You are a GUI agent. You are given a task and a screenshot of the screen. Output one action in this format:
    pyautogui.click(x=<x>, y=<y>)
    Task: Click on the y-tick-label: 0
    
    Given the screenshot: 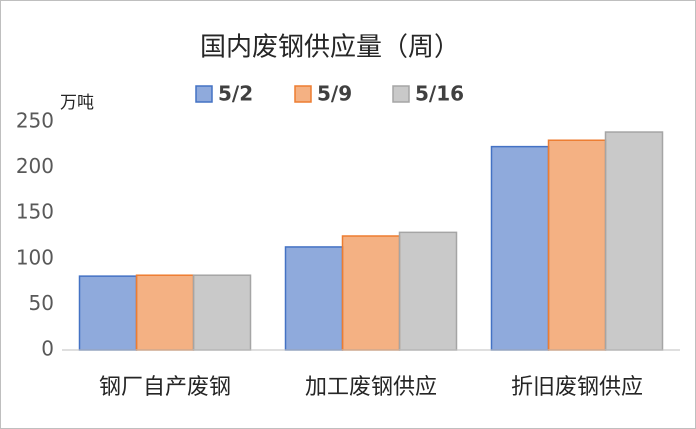 What is the action you would take?
    pyautogui.click(x=47, y=349)
    